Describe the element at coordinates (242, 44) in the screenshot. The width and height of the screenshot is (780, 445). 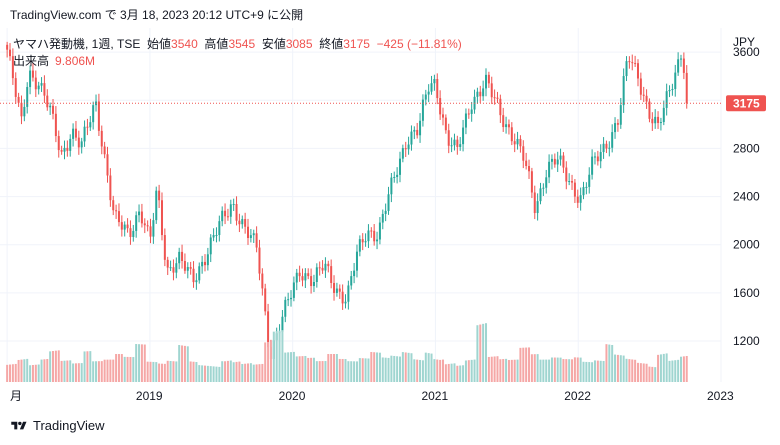
I see `high-value: 3545` at that location.